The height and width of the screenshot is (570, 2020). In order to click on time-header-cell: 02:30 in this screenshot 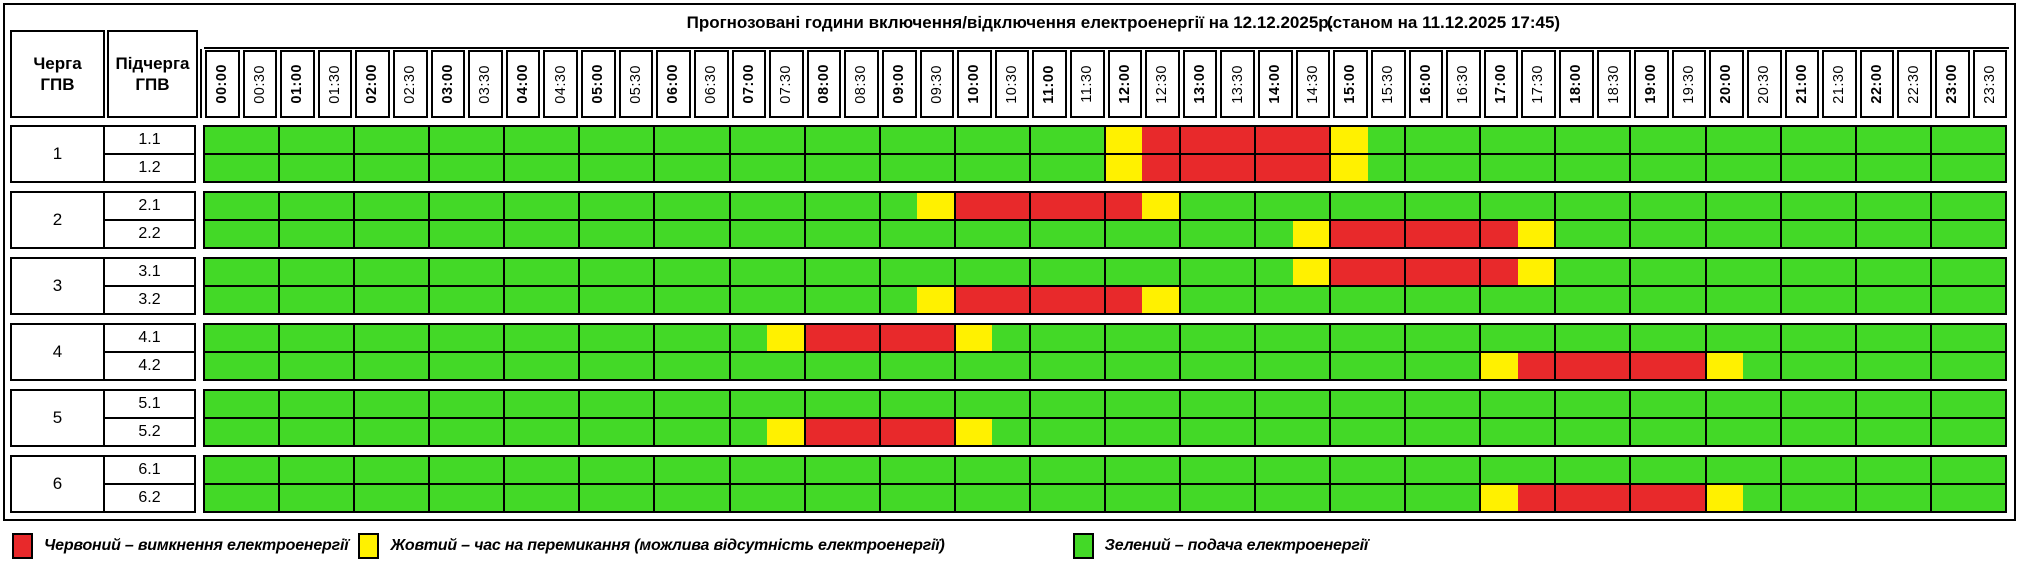, I will do `click(410, 84)`.